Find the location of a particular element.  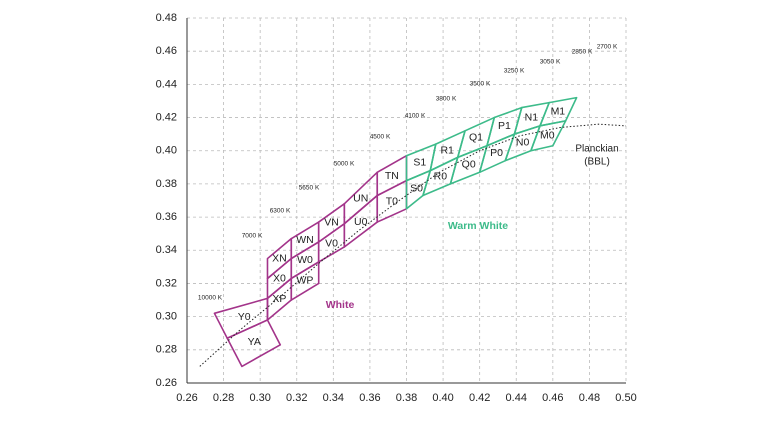

bin-label: Q0 is located at coordinates (469, 165).